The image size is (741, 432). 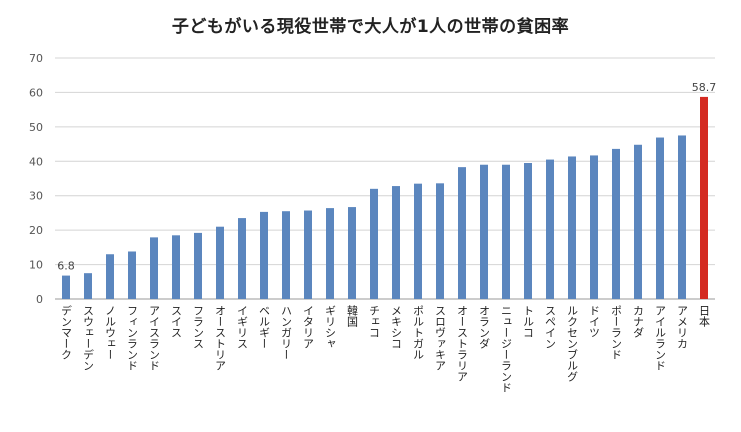 What do you see at coordinates (242, 327) in the screenshot?
I see `x-tick-label: イギリス` at bounding box center [242, 327].